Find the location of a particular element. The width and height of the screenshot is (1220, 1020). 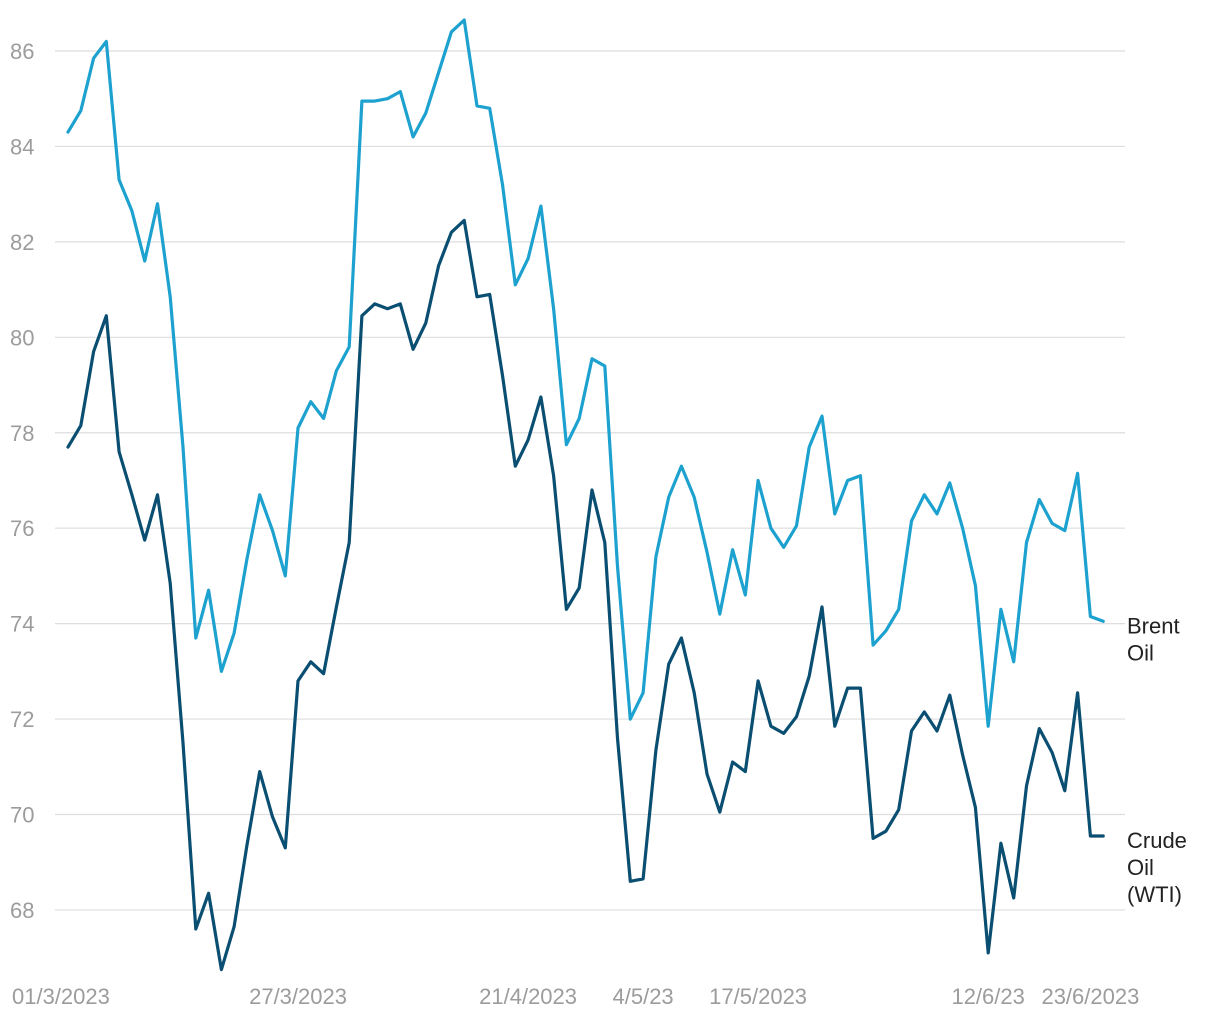

x-tick-label: 27/3/2023 is located at coordinates (298, 996).